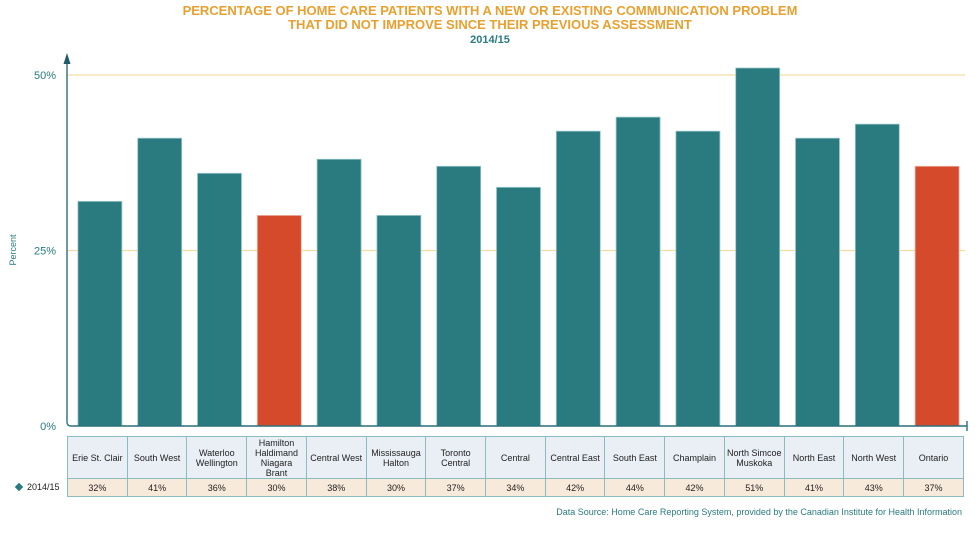  I want to click on legend-diamond-icon, so click(19, 486).